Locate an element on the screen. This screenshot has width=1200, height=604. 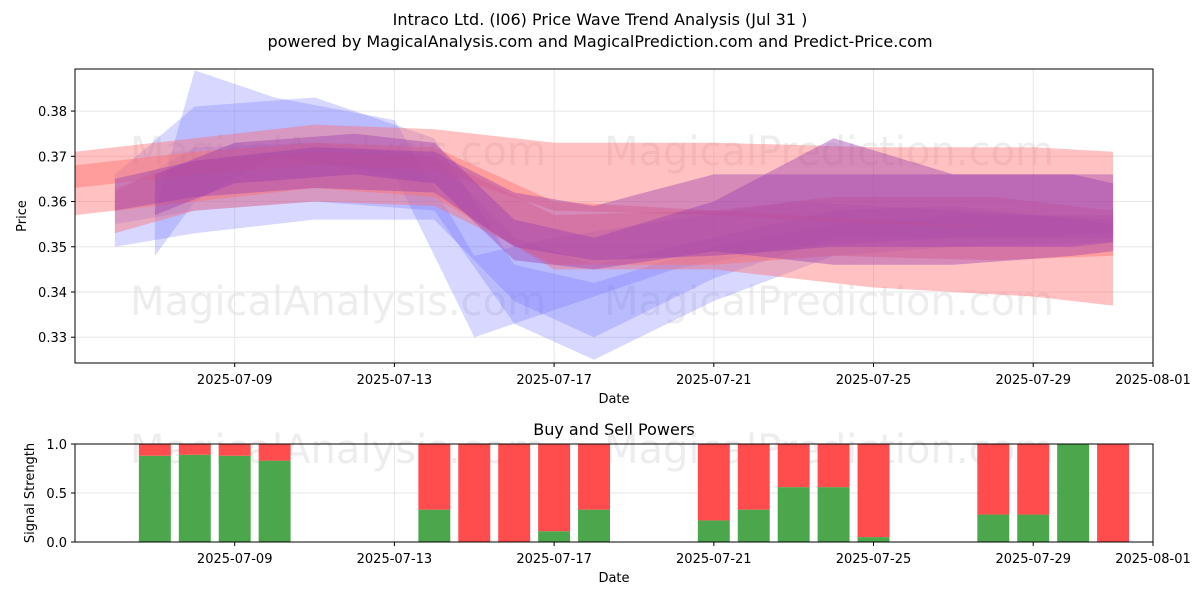
price-x-tick-label: 2025-08-01 is located at coordinates (1153, 380).